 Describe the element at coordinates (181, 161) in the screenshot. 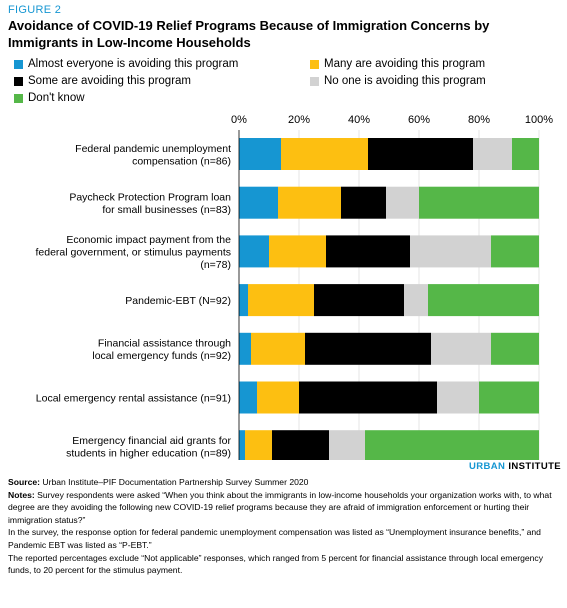

I see `category-label: compensation (n=86)` at that location.